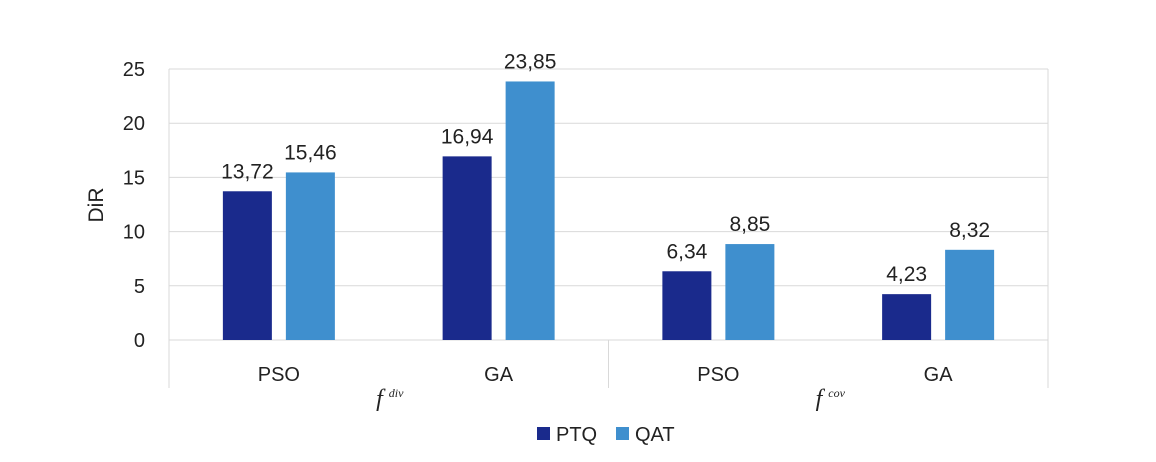 This screenshot has width=1156, height=462. Describe the element at coordinates (247, 171) in the screenshot. I see `data-label: 13,72` at that location.